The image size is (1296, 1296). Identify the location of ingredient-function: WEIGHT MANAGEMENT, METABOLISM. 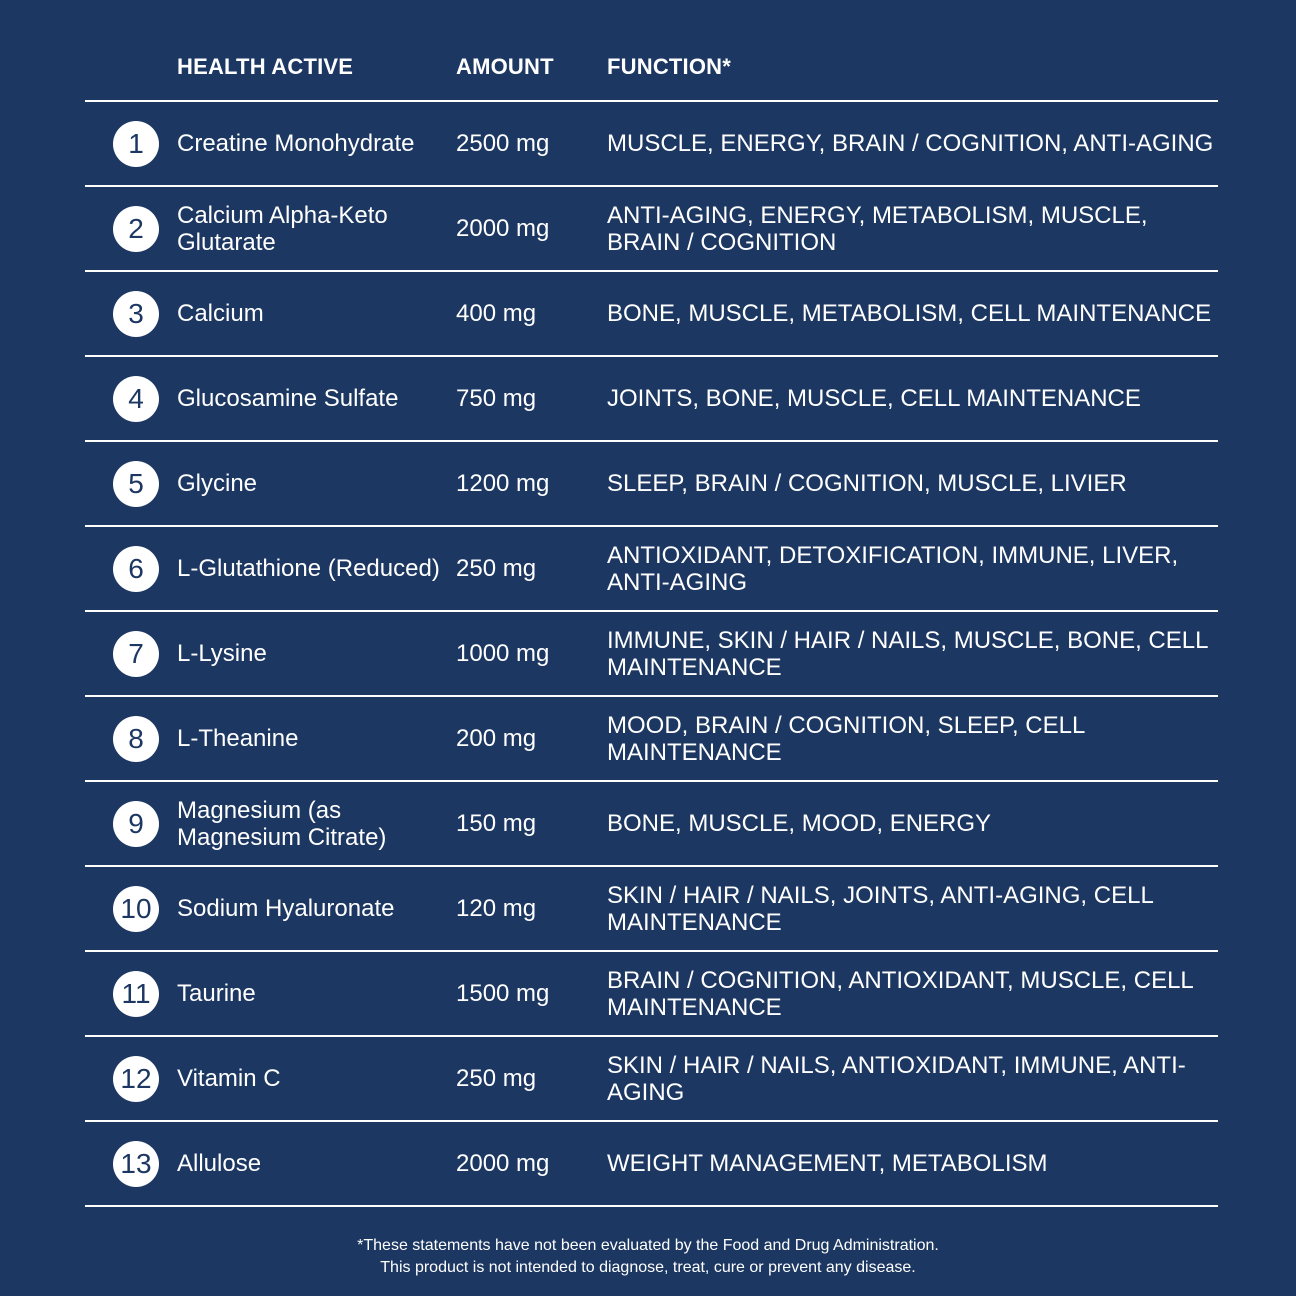
(917, 1163).